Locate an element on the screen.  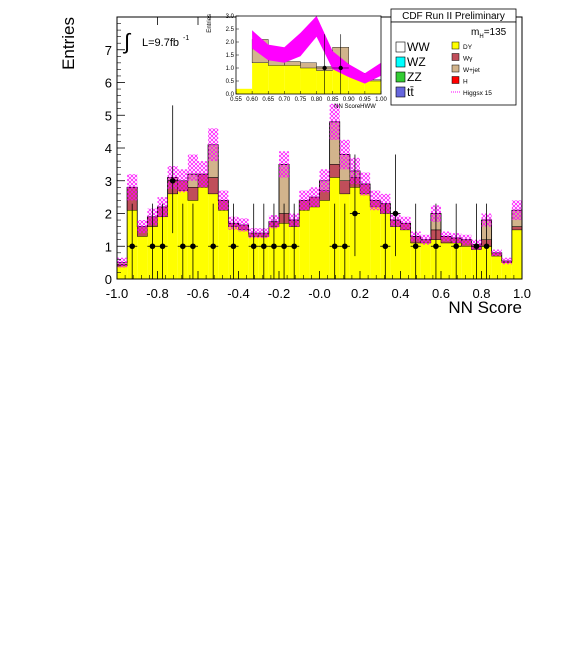
legend-label-ww: WW is located at coordinates (418, 47).